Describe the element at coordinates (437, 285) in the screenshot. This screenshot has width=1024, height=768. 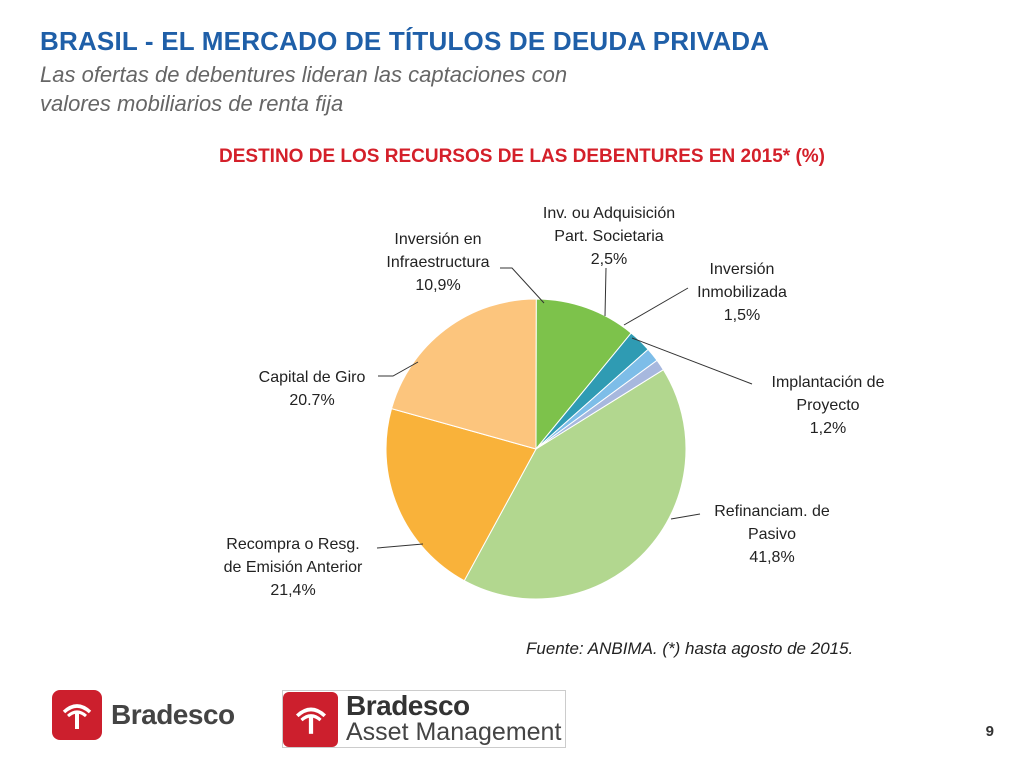
I see `slice-label-line: 10,9%` at that location.